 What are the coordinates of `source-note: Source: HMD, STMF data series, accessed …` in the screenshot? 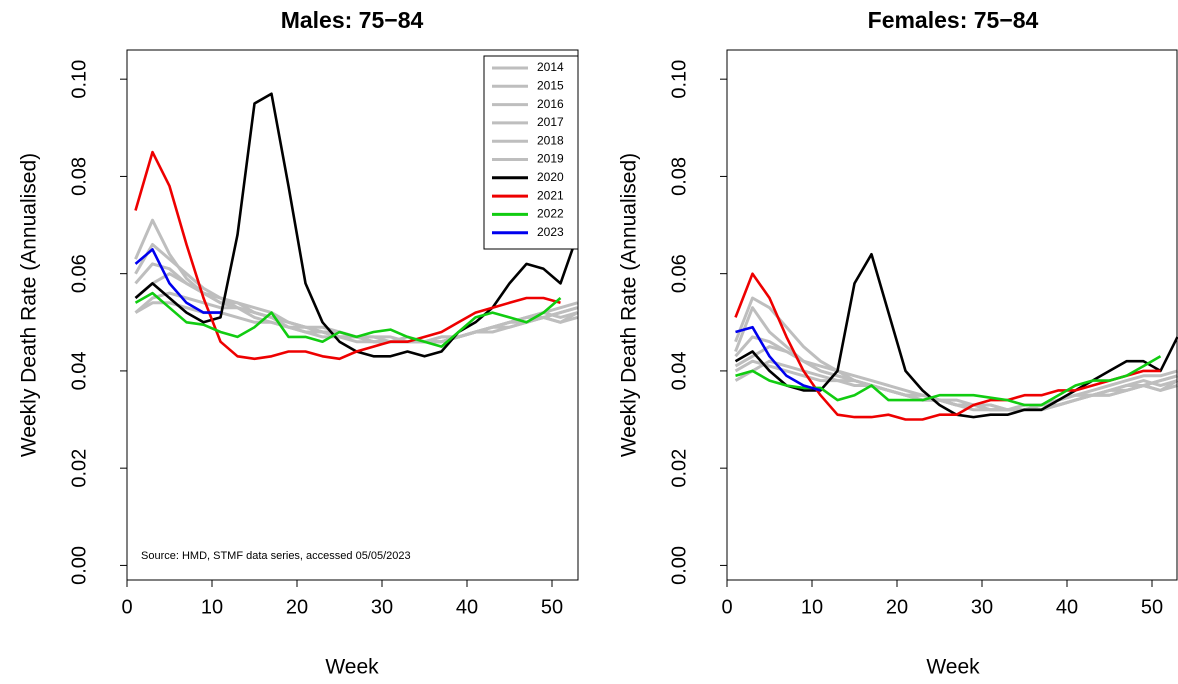 It's located at (276, 556).